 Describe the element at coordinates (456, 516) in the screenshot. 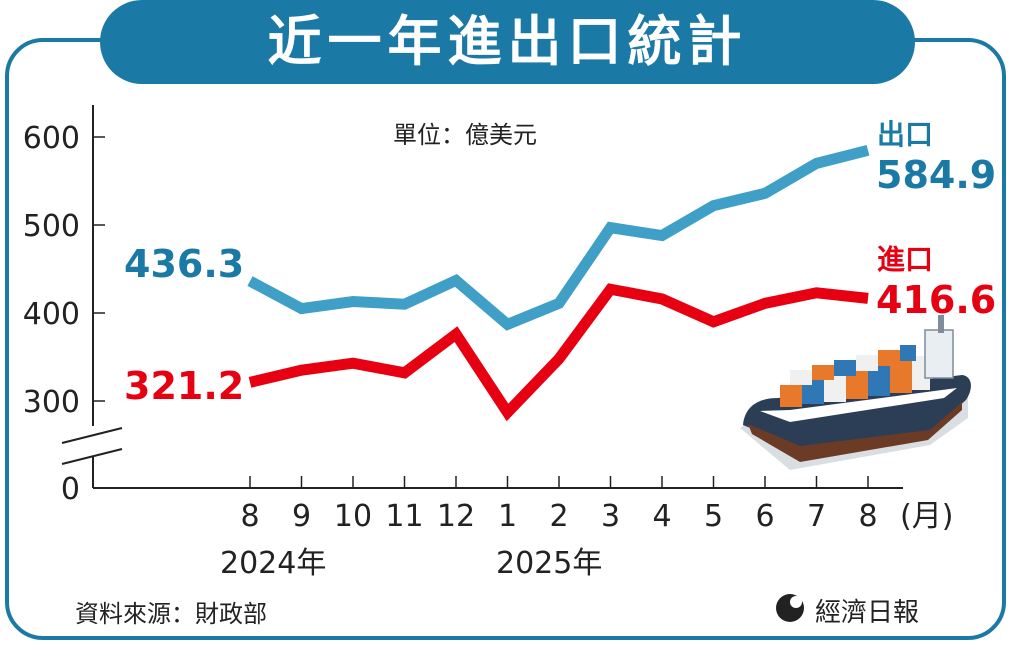

I see `x-tick-label: 12` at that location.